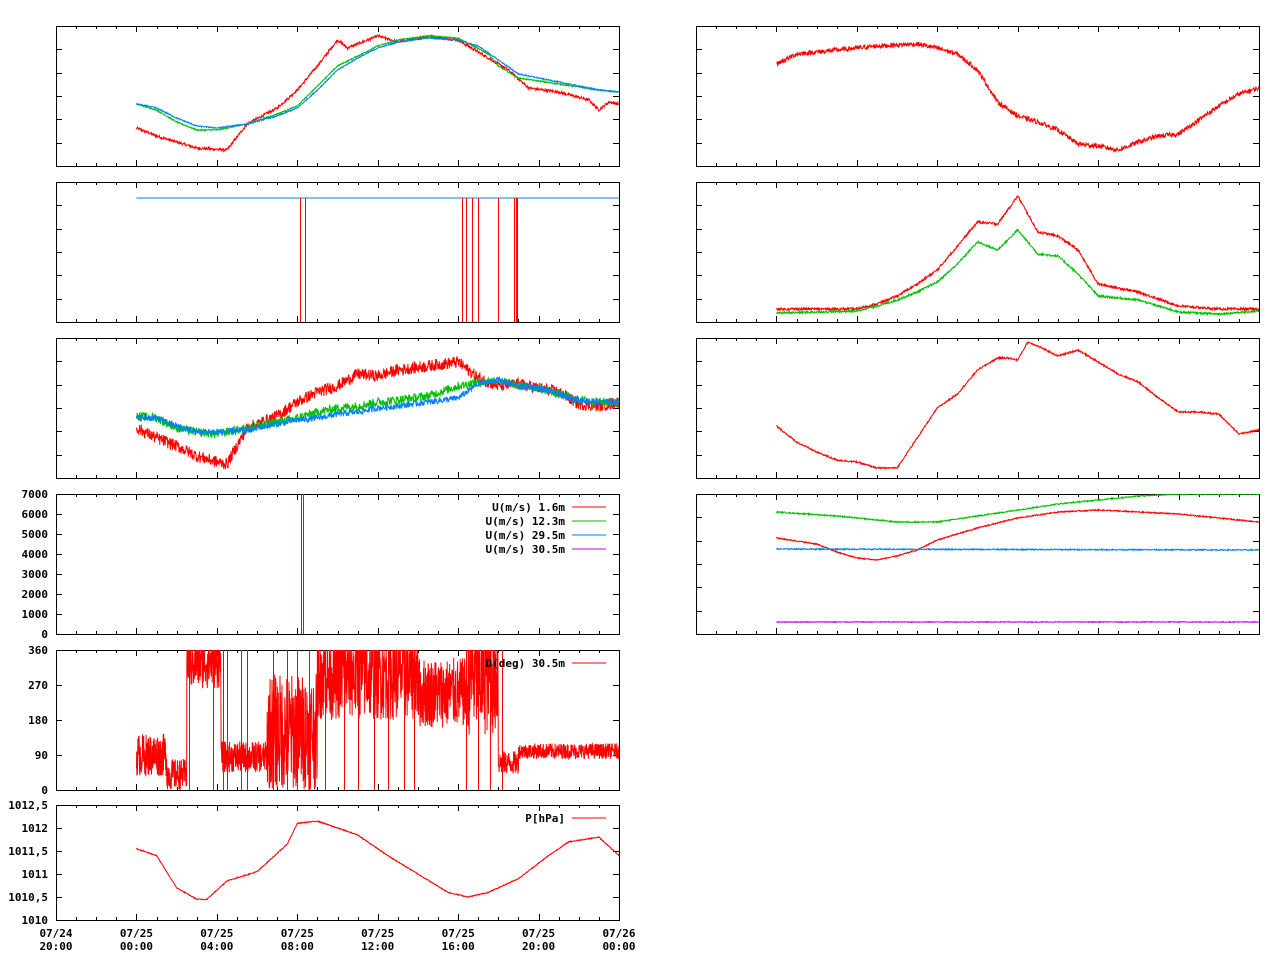  Describe the element at coordinates (526, 549) in the screenshot. I see `legend-label: U(m/s) 30.5m` at that location.